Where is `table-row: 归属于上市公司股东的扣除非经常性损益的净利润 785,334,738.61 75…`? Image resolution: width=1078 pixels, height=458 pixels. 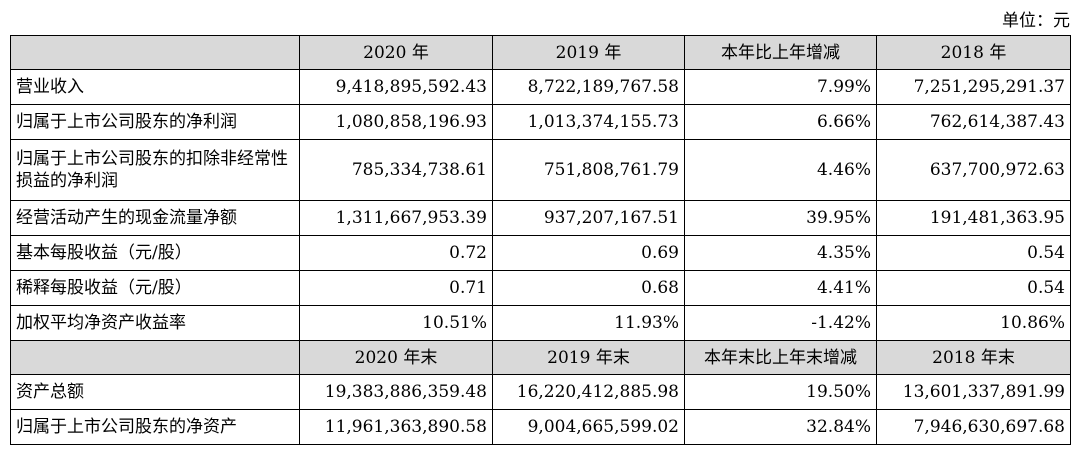
table-row: 归属于上市公司股东的扣除非经常性损益的净利润 785,334,738.61 75… is located at coordinates (540, 170).